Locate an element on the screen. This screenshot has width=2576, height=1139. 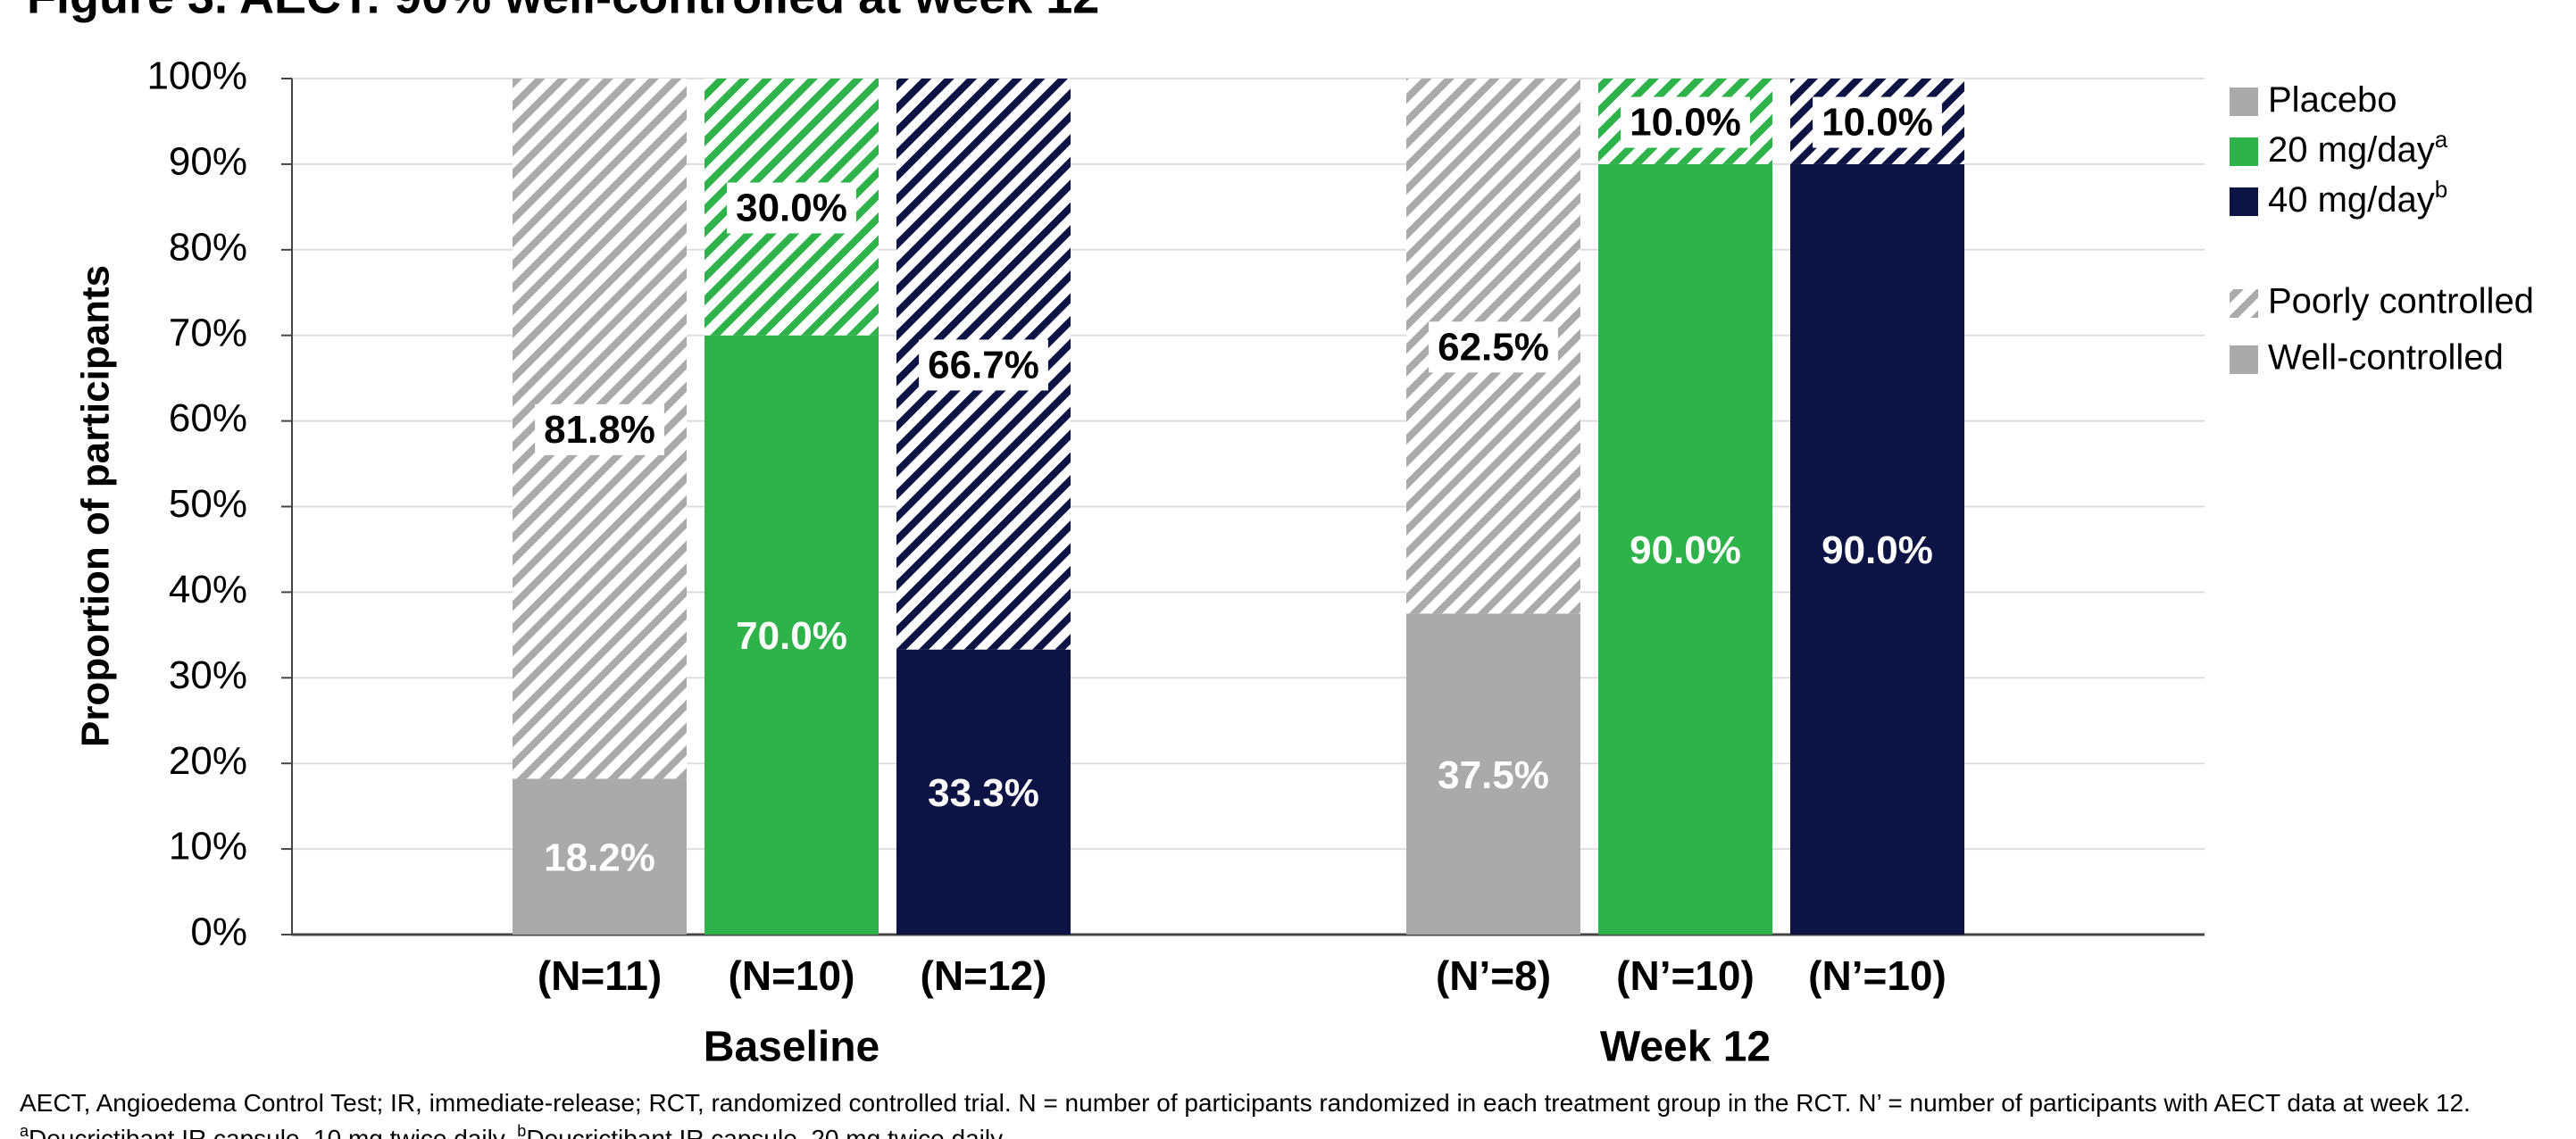
legend-sup: b is located at coordinates (2441, 189).